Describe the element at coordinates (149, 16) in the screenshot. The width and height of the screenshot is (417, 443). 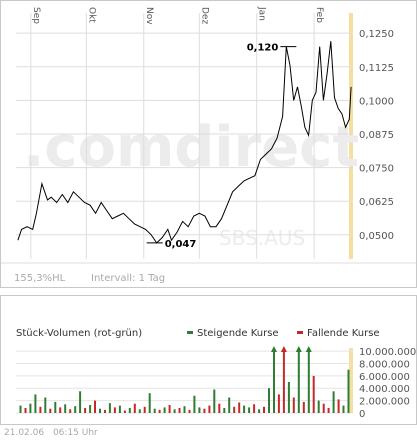
I see `month-tick-label: Nov` at that location.